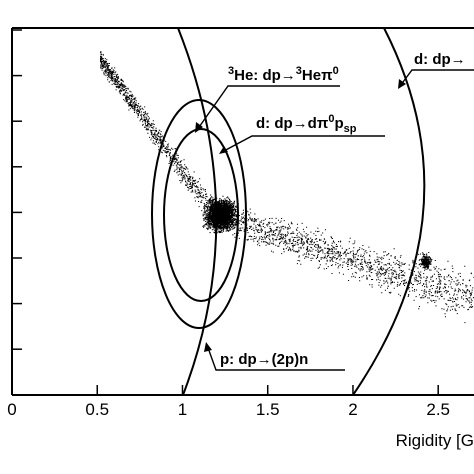  What do you see at coordinates (182, 409) in the screenshot?
I see `x-tick-label: 1` at bounding box center [182, 409].